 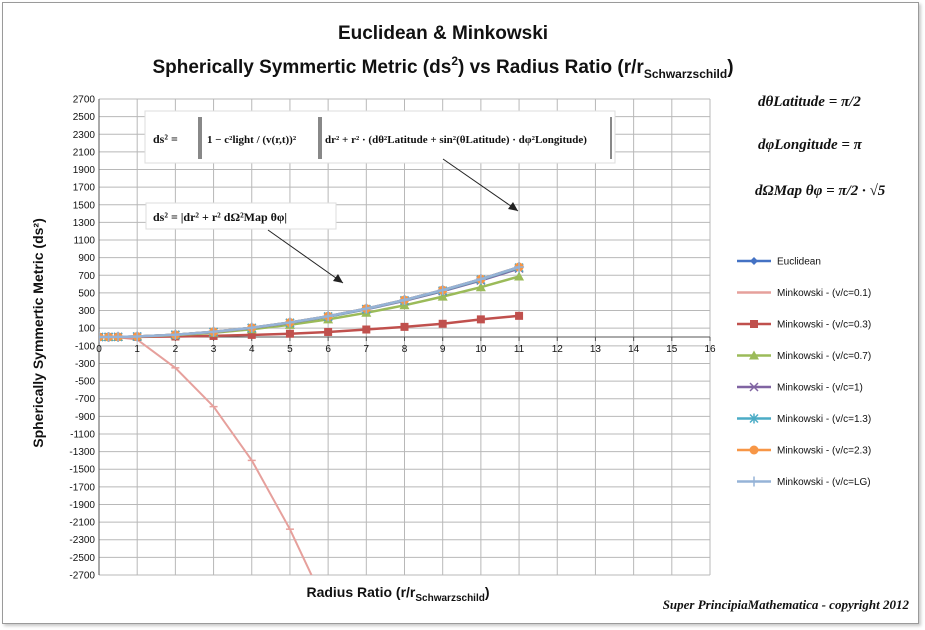 What do you see at coordinates (252, 349) in the screenshot?
I see `x-tick-label: 4` at bounding box center [252, 349].